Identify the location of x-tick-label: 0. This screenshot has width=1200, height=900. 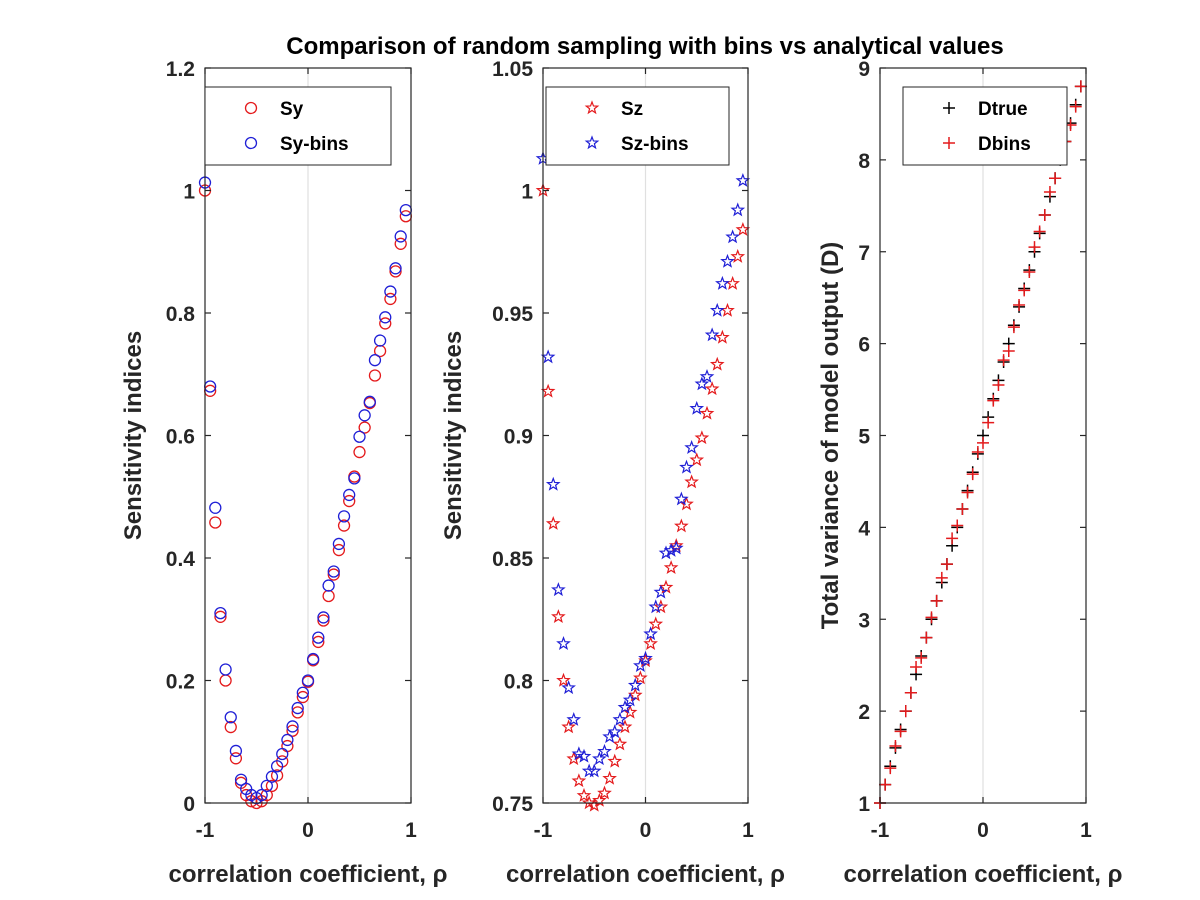
(983, 830).